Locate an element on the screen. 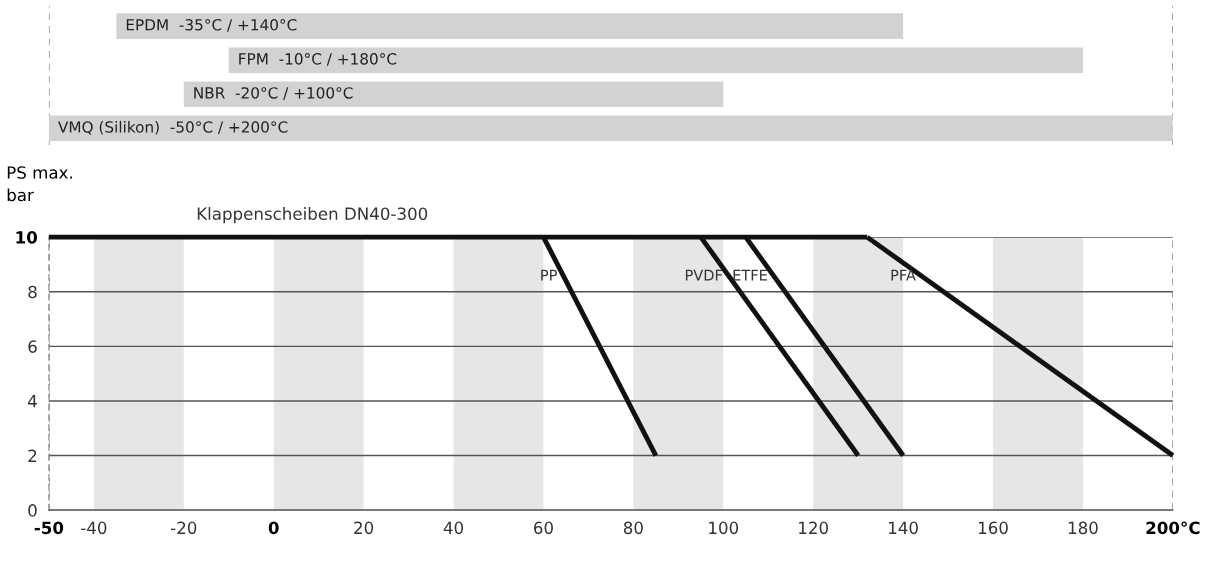 Image resolution: width=1223 pixels, height=570 pixels. series-label: PVDF is located at coordinates (704, 275).